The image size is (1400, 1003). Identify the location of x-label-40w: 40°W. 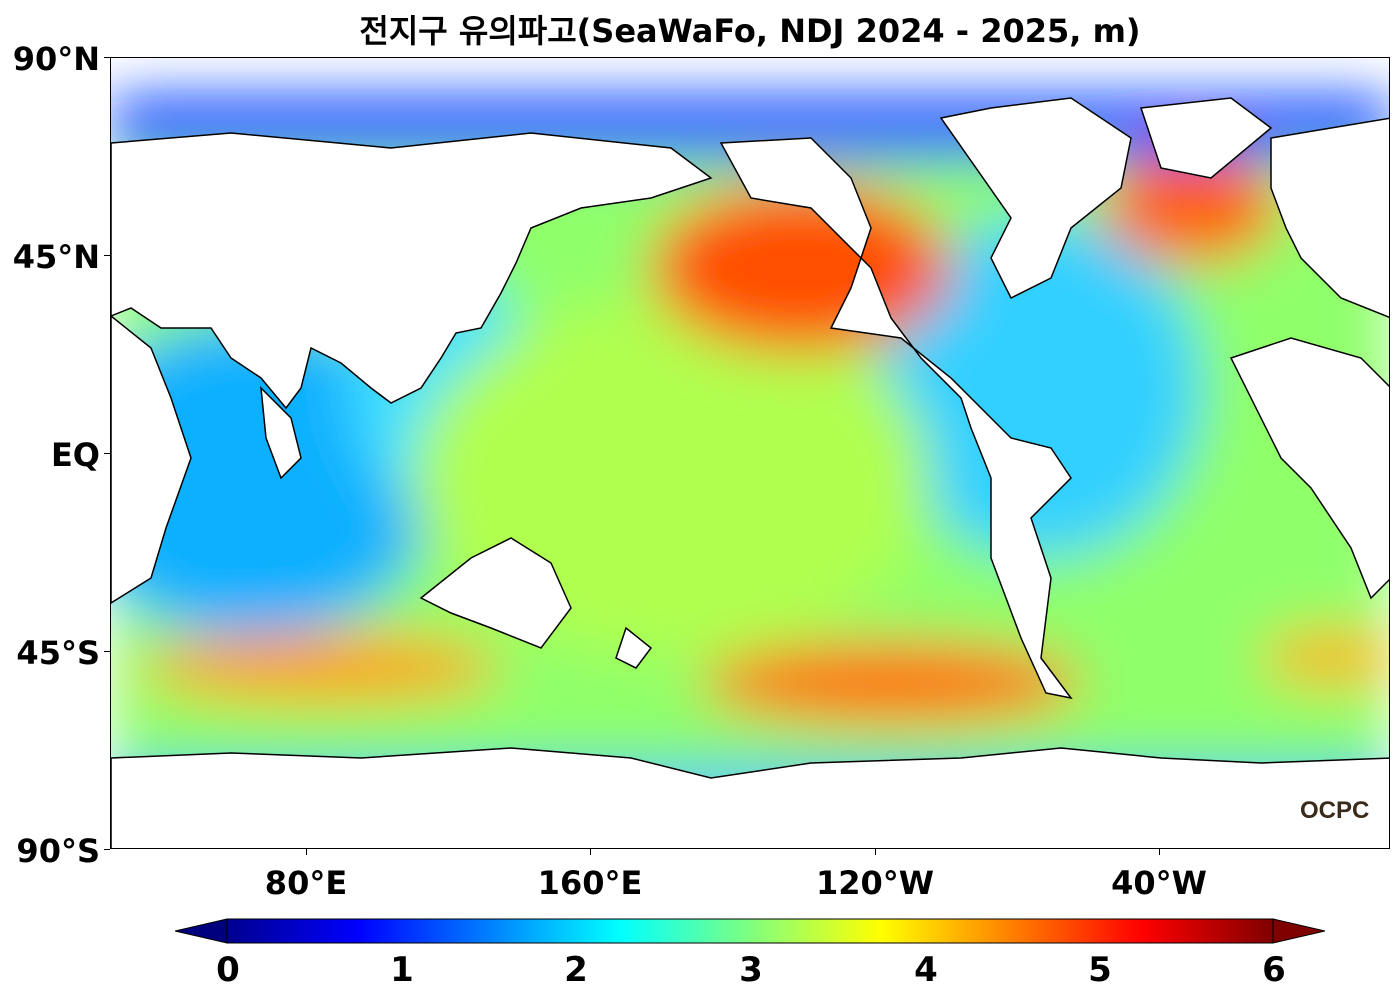
(1159, 883).